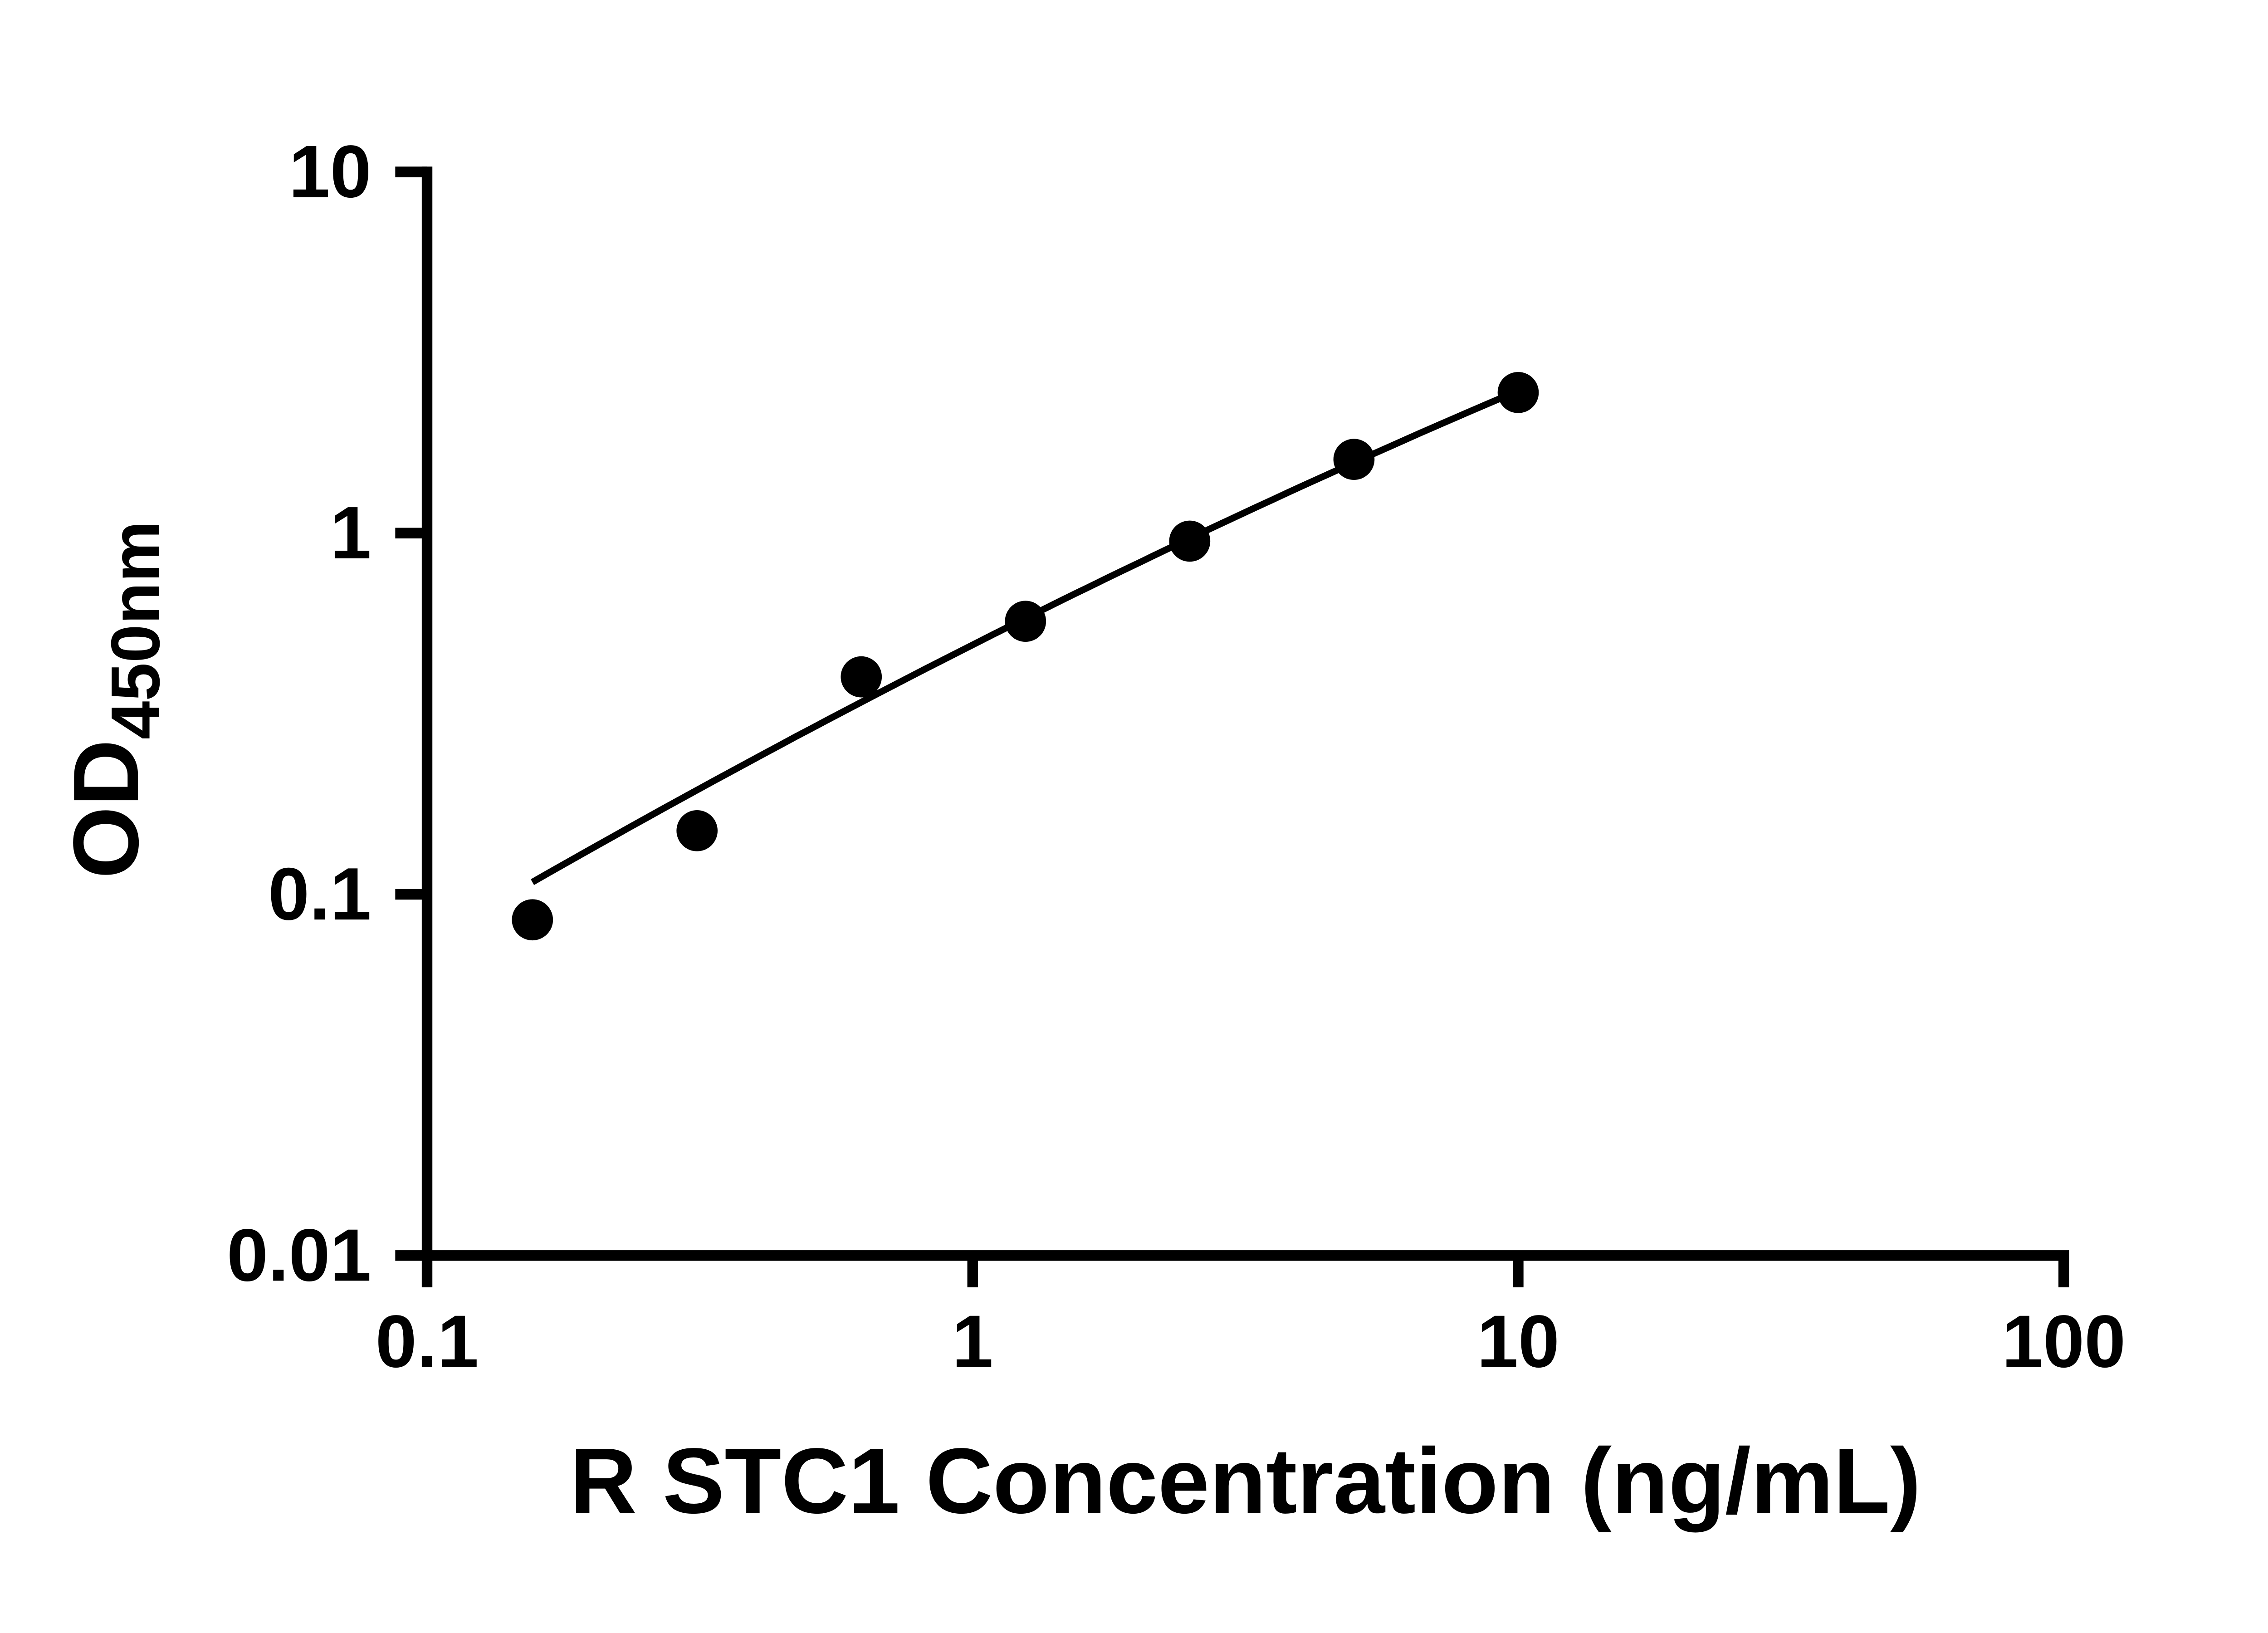 The width and height of the screenshot is (2268, 1633). Describe the element at coordinates (319, 893) in the screenshot. I see `y-tick-label: 0.1` at that location.